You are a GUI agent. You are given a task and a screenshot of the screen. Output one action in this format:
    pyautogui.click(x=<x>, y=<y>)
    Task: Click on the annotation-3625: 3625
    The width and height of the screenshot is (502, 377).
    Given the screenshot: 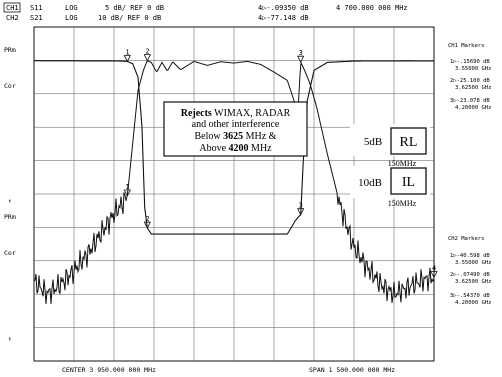 What is the action you would take?
    pyautogui.click(x=233, y=136)
    